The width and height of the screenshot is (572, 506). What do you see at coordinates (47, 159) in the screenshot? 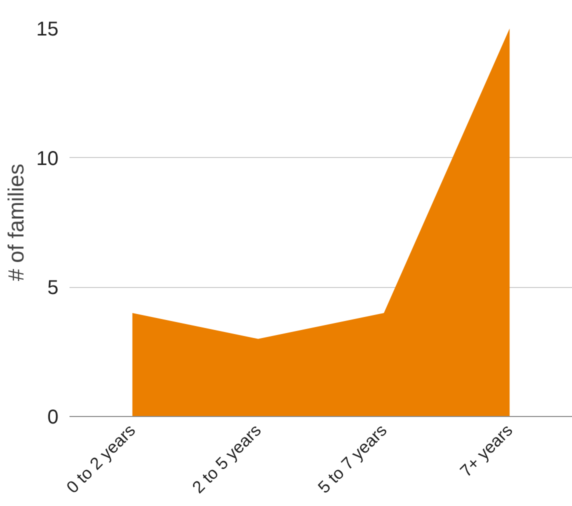
I see `y-tick-label: 10` at bounding box center [47, 159].